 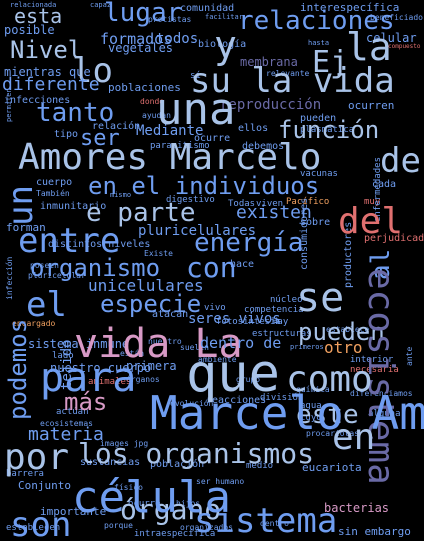 What do you see at coordinates (34, 323) in the screenshot?
I see `cloud-word: encargado` at bounding box center [34, 323].